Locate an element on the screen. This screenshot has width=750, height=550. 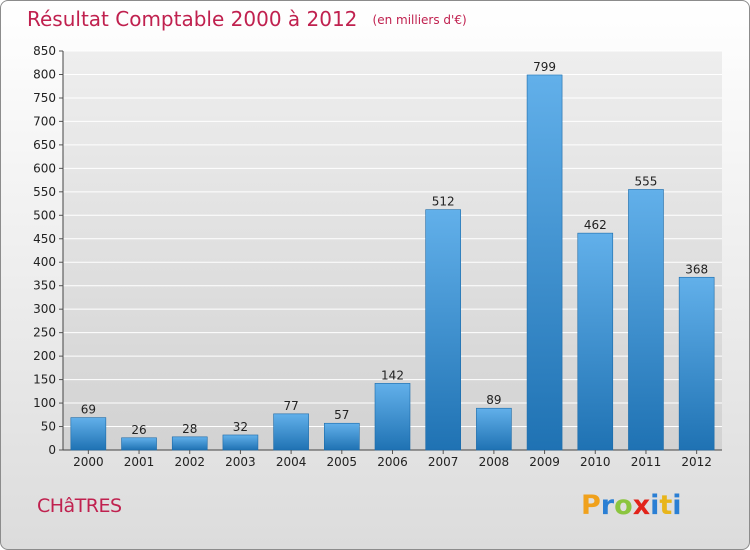
x-tick-label: 2008 is located at coordinates (494, 462).